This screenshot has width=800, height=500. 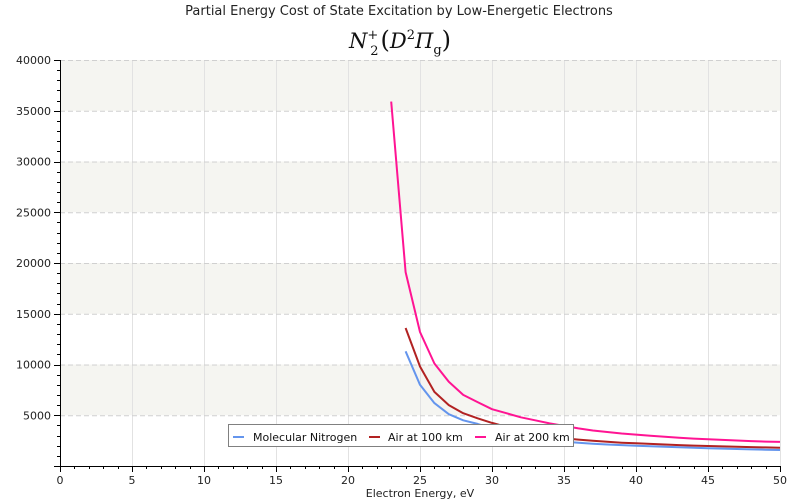 What do you see at coordinates (37, 415) in the screenshot?
I see `y-tick-label: 5000` at bounding box center [37, 415].